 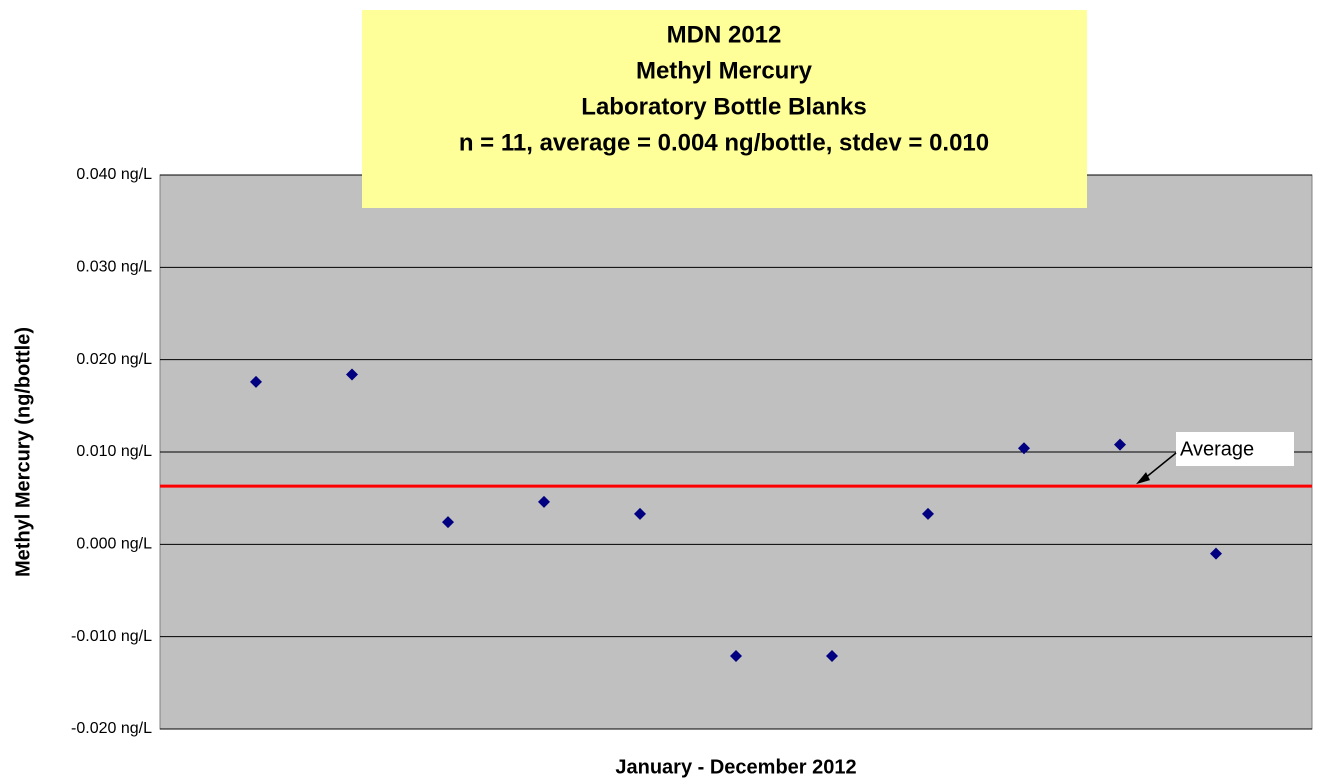 I want to click on annotation: Average, so click(x=1217, y=449).